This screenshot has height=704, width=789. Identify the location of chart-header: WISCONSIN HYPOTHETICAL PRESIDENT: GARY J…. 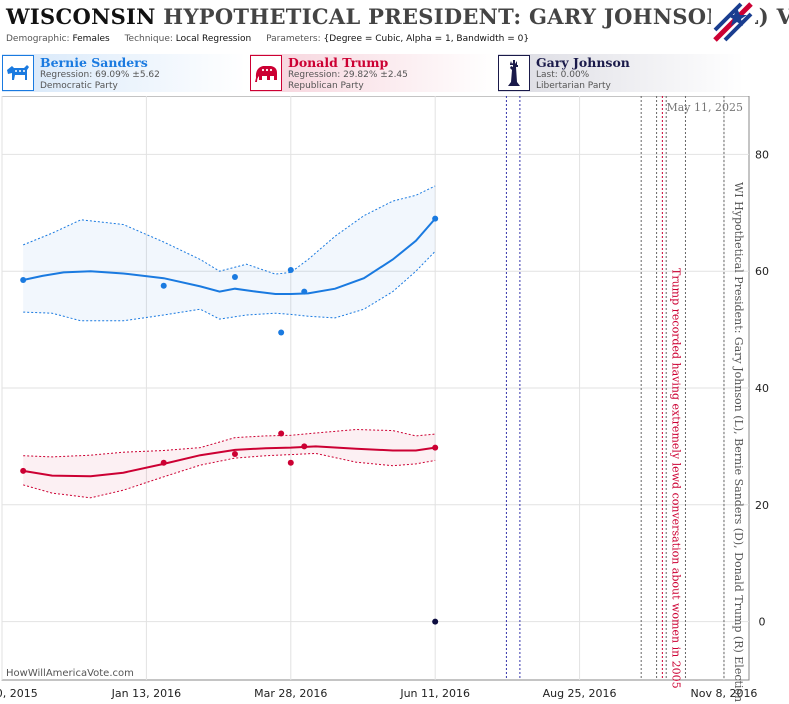
(394, 25).